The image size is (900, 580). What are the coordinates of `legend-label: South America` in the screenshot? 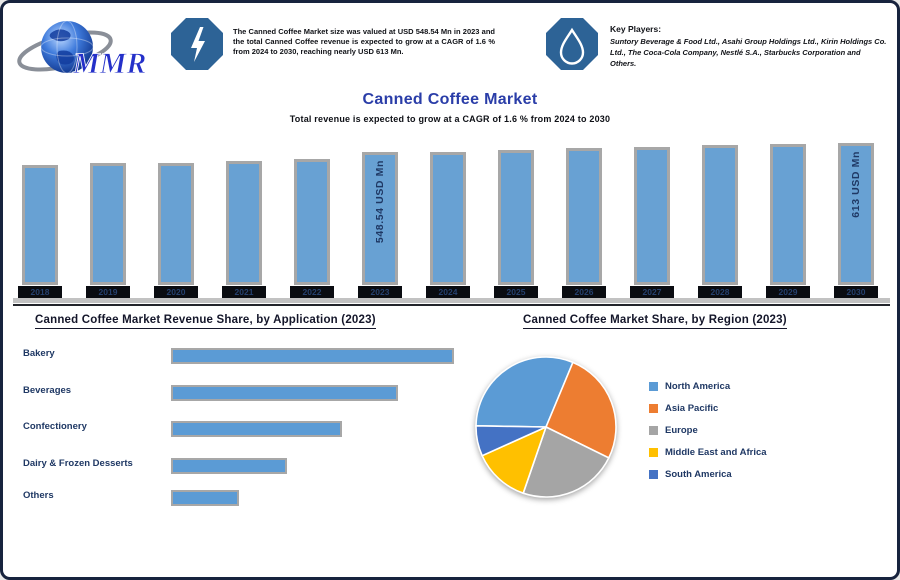 It's located at (698, 474).